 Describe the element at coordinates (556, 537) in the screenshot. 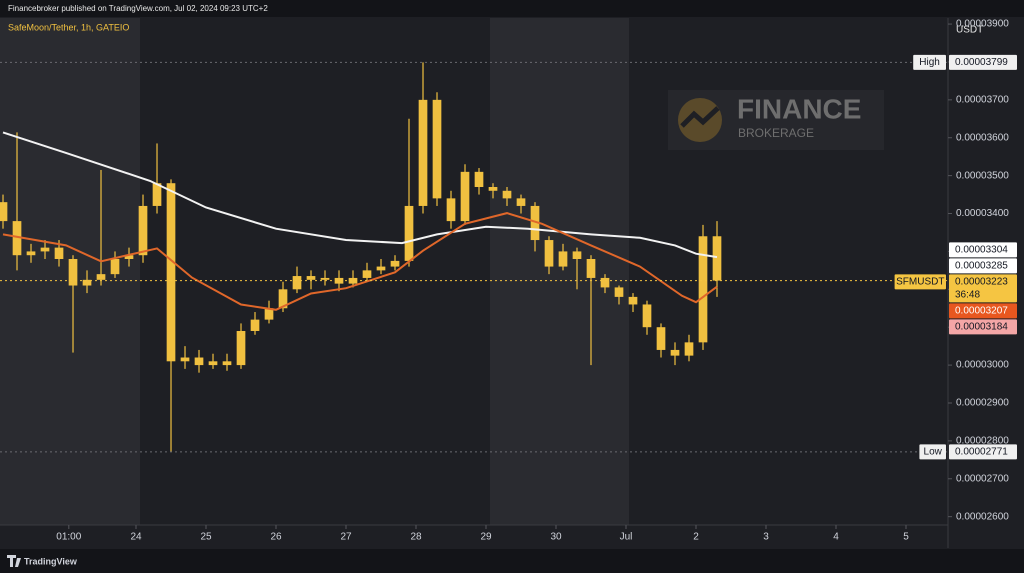

I see `x-tick-label: 30` at that location.